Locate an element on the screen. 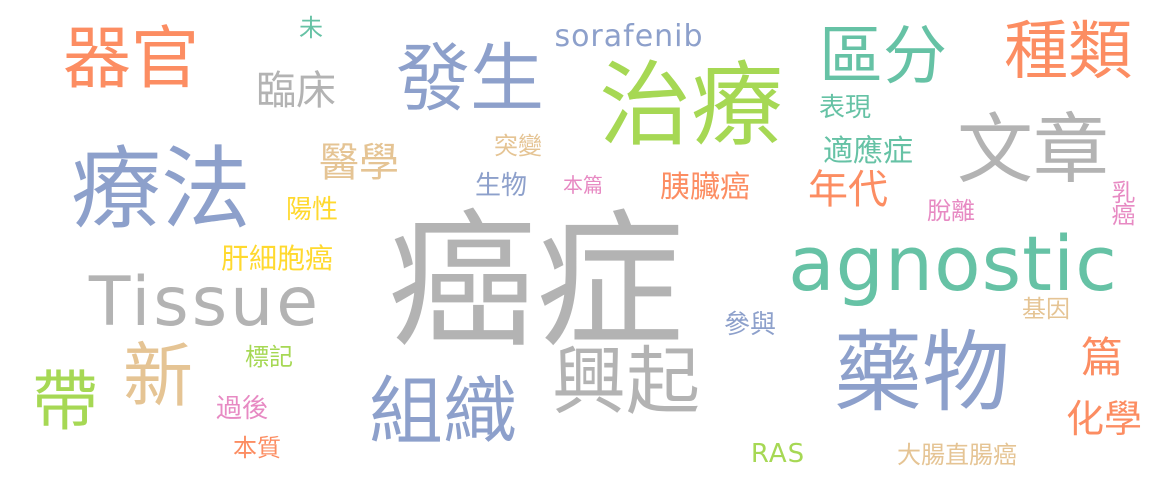 The width and height of the screenshot is (1175, 482). word-niandai: 年代 is located at coordinates (848, 190).